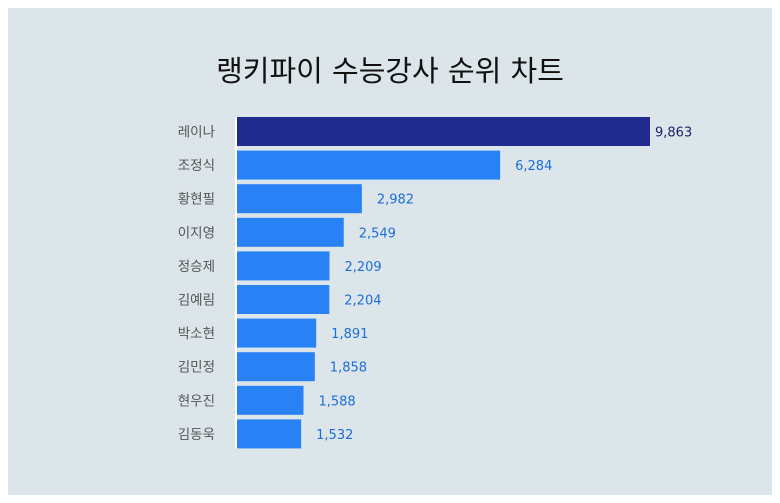 This screenshot has height=503, width=780. I want to click on category-label: 정승제, so click(196, 267).